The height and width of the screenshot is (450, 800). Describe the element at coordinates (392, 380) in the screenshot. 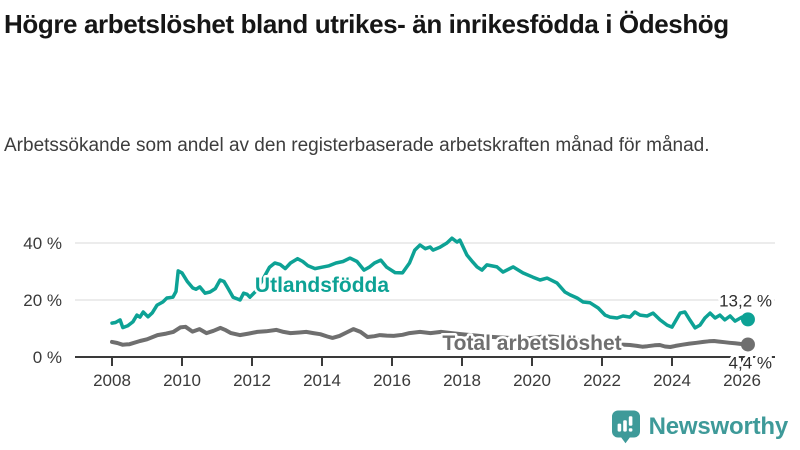

I see `x-tick-label: 2016` at that location.